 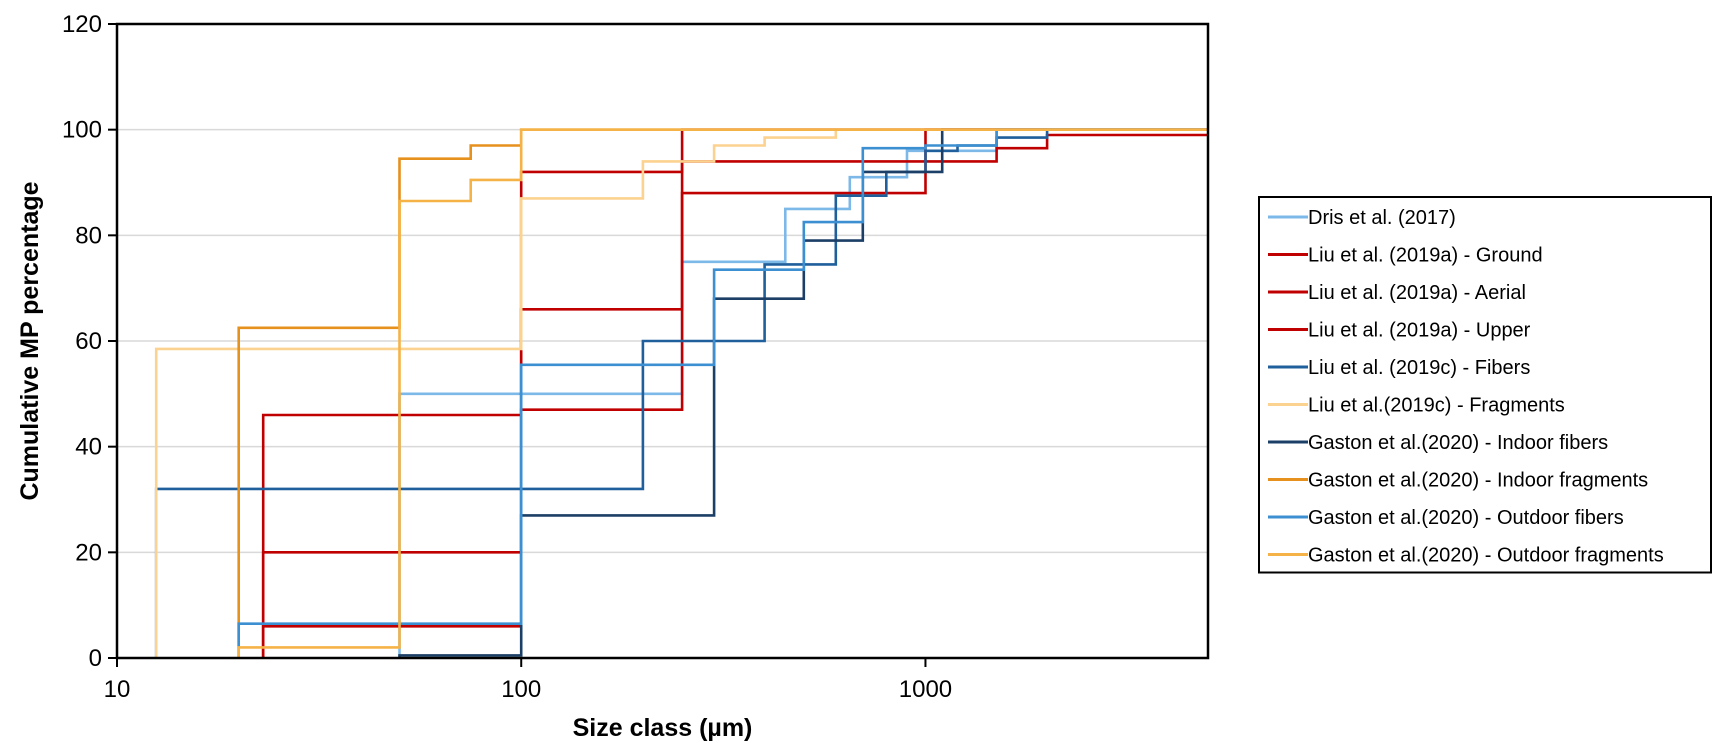 I want to click on legend-entry: Gaston et al.(2020) - Indoor fibers, so click(x=1458, y=443).